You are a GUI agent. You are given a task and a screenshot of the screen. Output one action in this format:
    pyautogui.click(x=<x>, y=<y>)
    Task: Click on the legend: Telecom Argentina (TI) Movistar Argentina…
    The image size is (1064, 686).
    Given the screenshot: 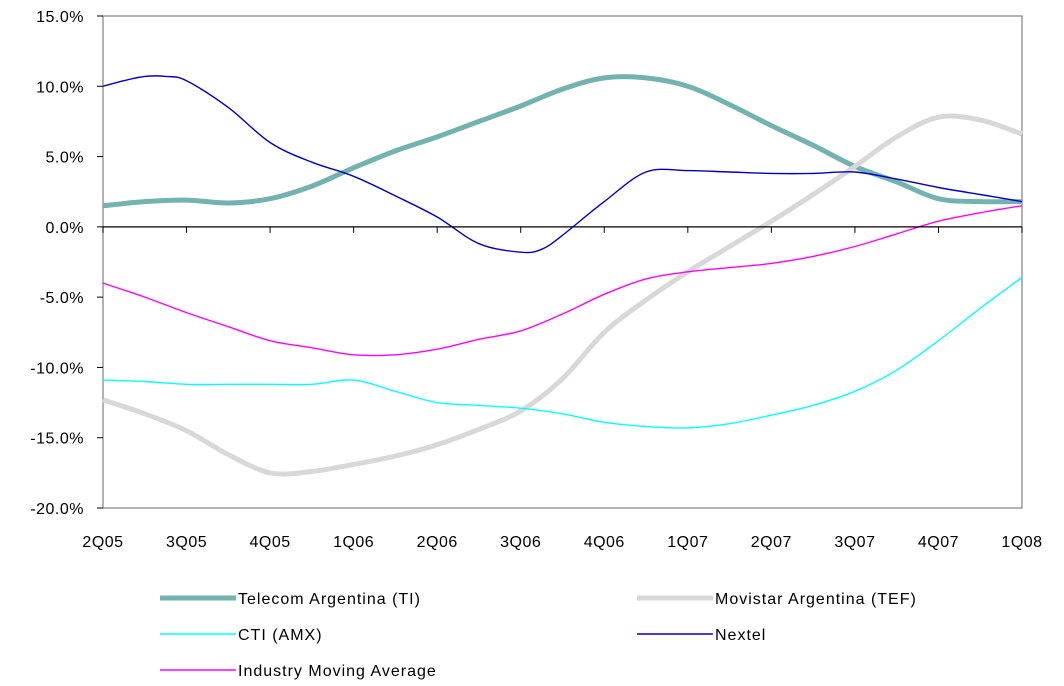 What is the action you would take?
    pyautogui.click(x=538, y=635)
    